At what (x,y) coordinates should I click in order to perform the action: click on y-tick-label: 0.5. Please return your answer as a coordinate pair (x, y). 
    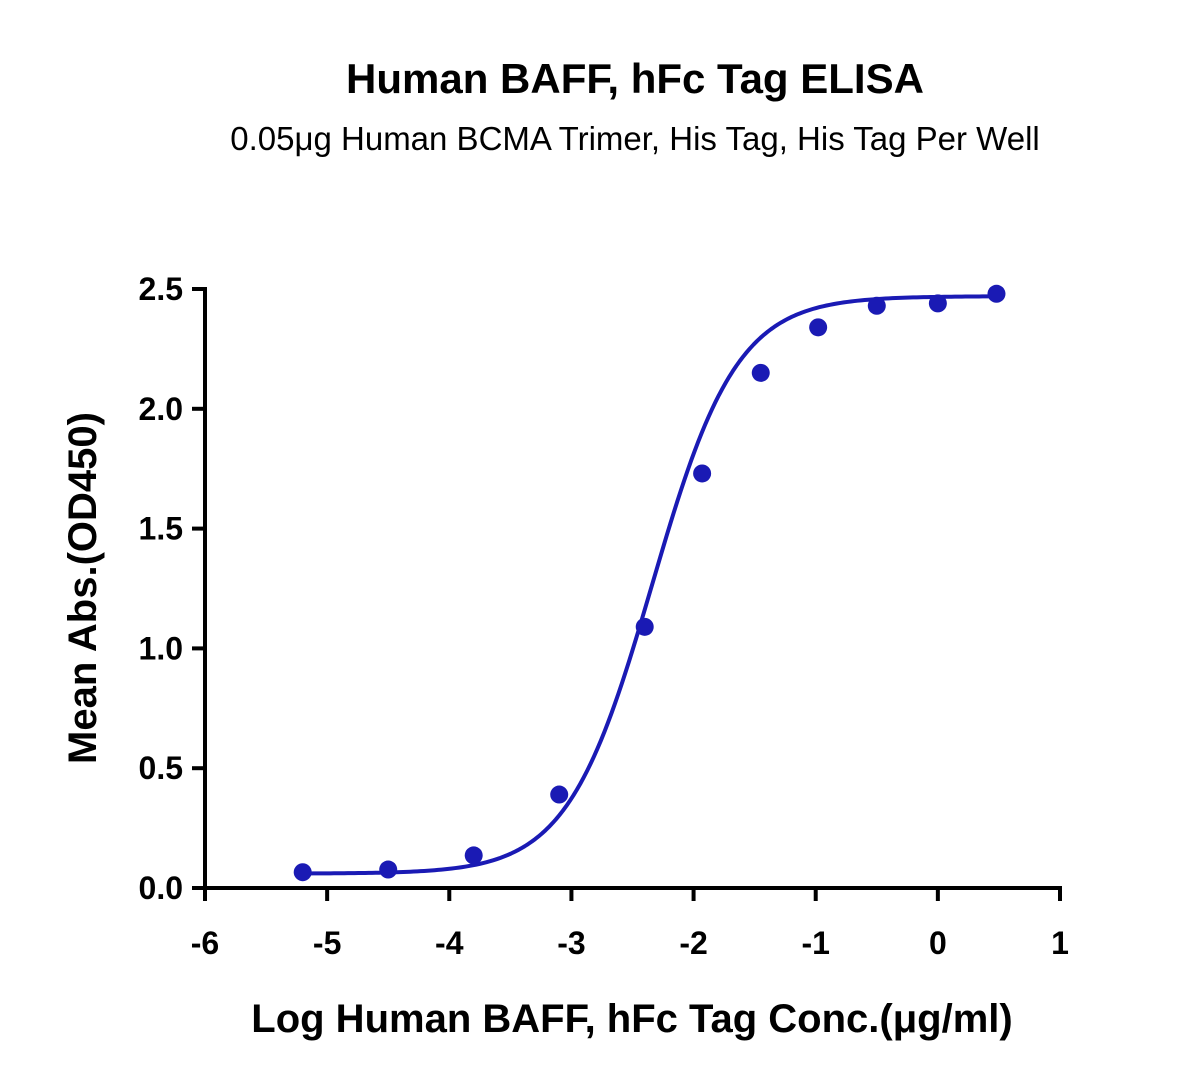
    Looking at the image, I should click on (161, 768).